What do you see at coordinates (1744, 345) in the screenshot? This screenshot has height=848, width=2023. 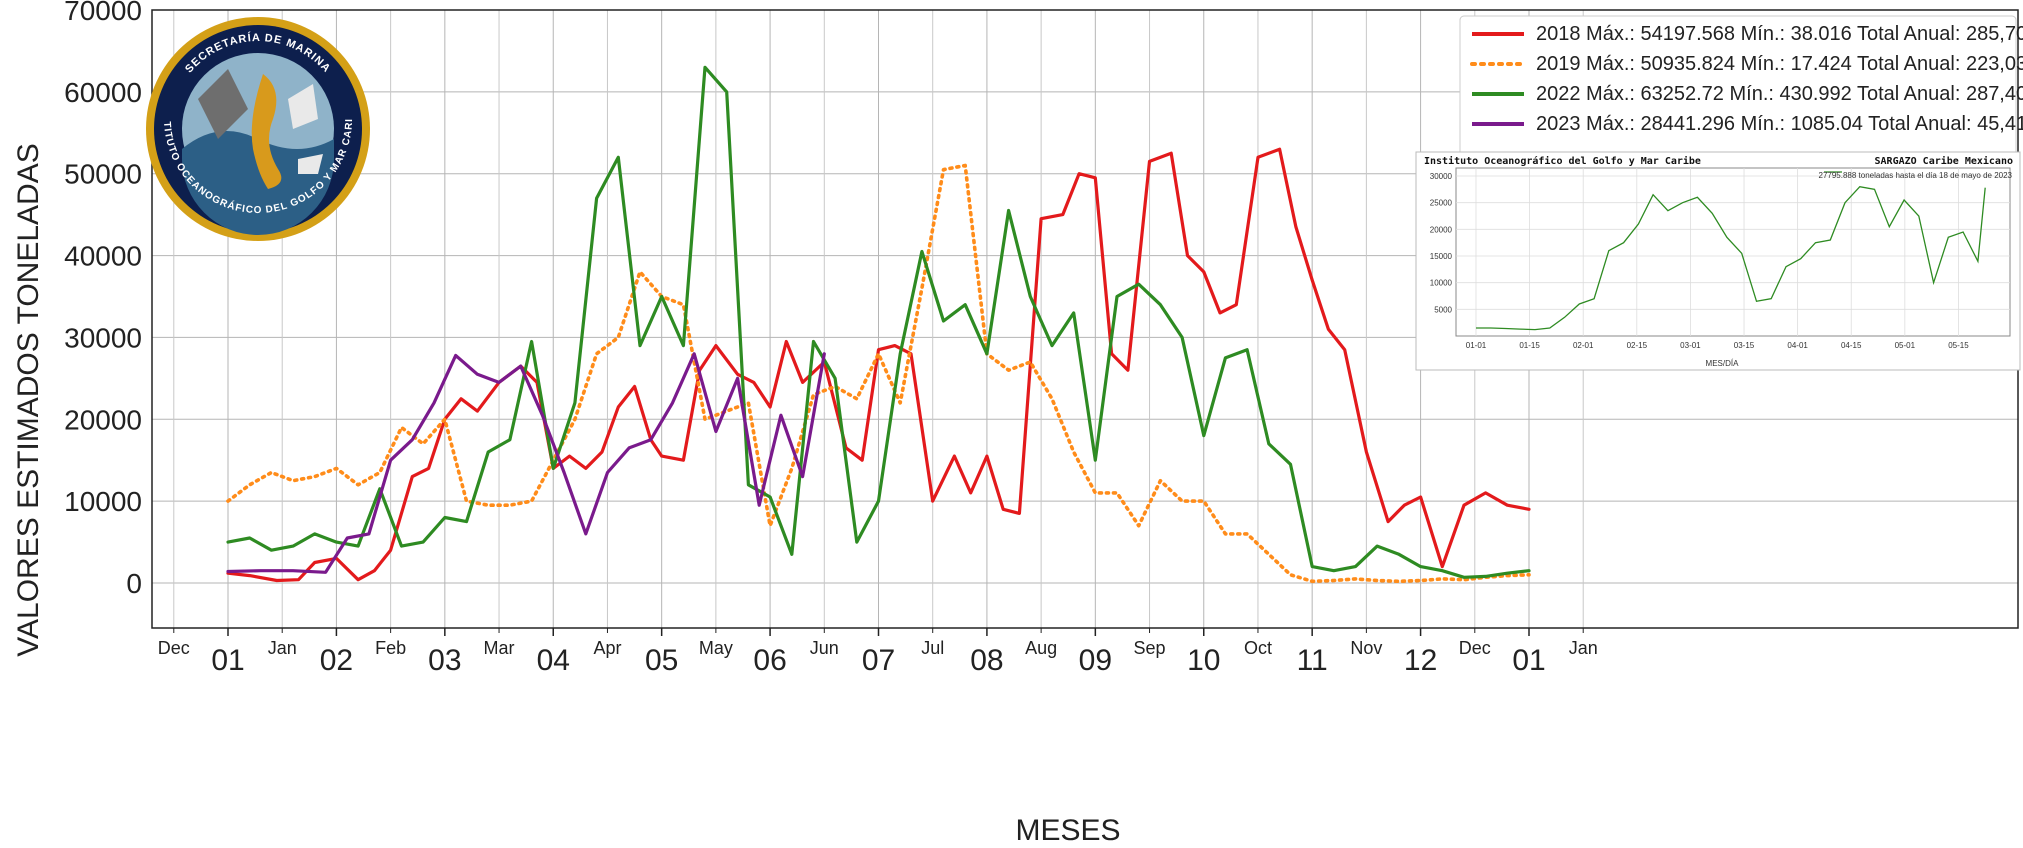 I see `inset-x-tick-label: 03-15` at bounding box center [1744, 345].